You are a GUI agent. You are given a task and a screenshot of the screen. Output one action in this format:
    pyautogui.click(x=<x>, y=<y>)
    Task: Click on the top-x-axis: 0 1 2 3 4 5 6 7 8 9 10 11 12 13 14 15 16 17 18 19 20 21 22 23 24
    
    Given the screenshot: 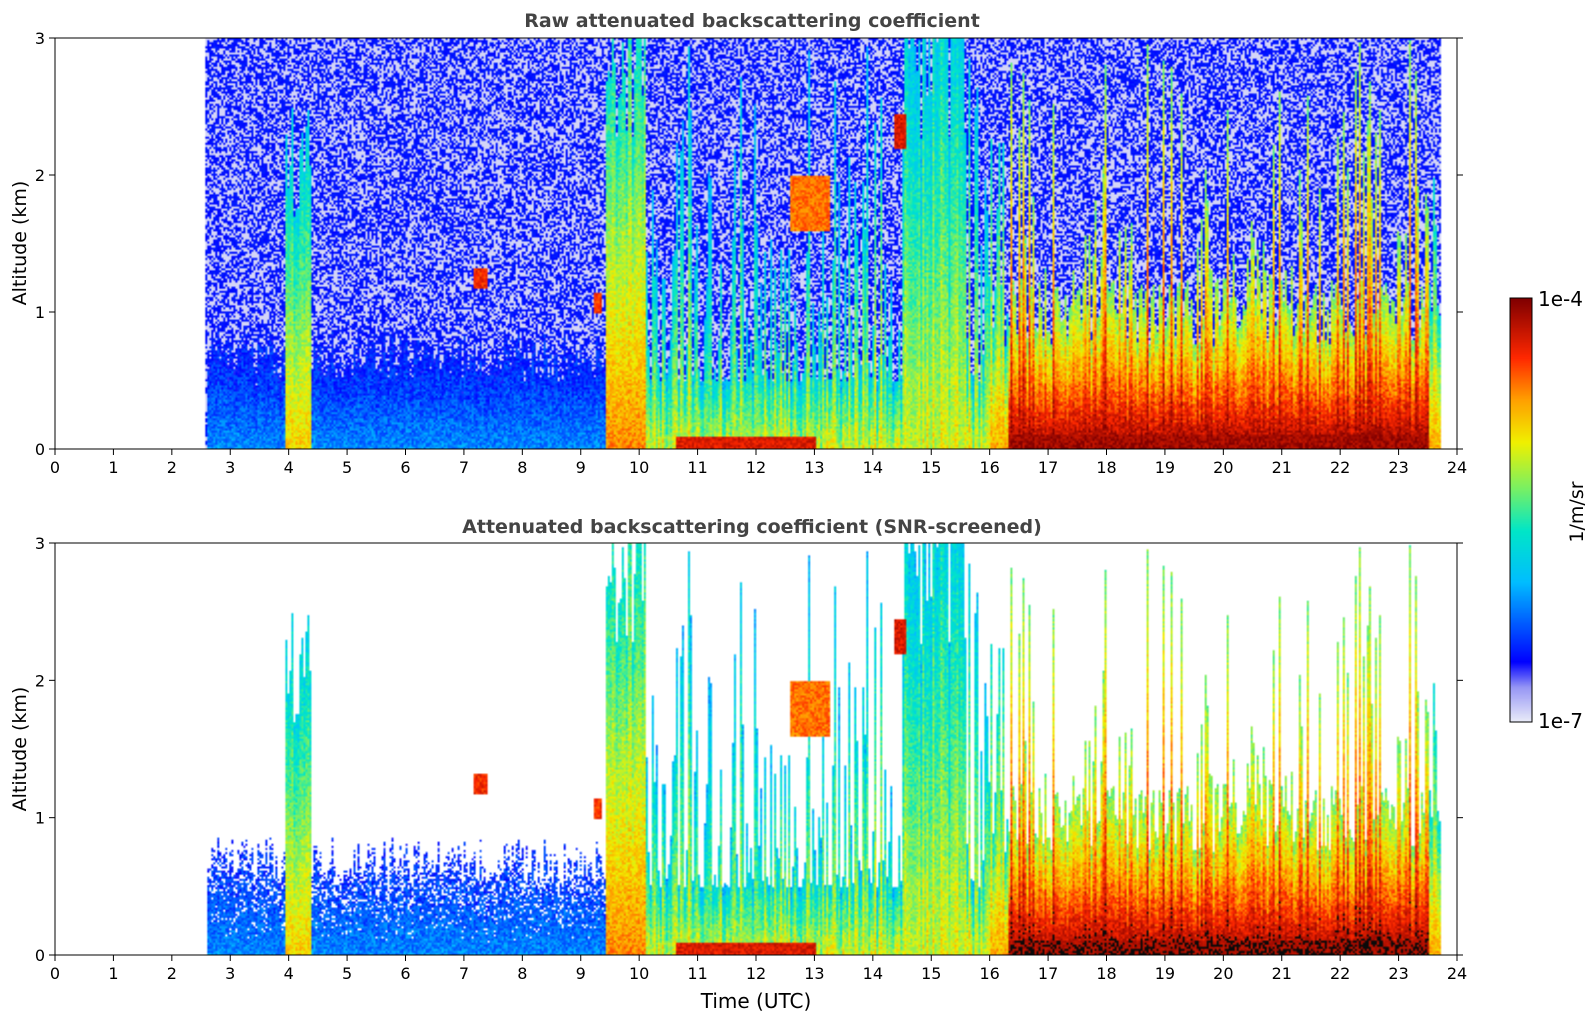 What is the action you would take?
    pyautogui.click(x=758, y=463)
    